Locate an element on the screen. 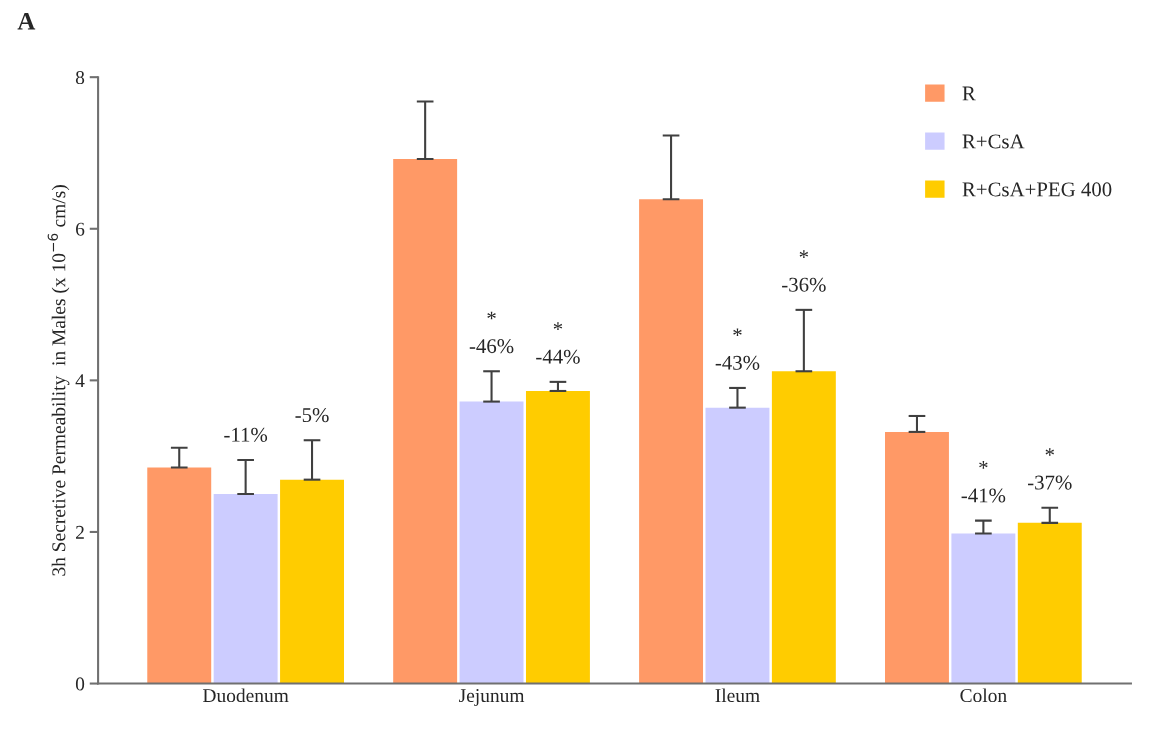  annotation: * -46% is located at coordinates (491, 332).